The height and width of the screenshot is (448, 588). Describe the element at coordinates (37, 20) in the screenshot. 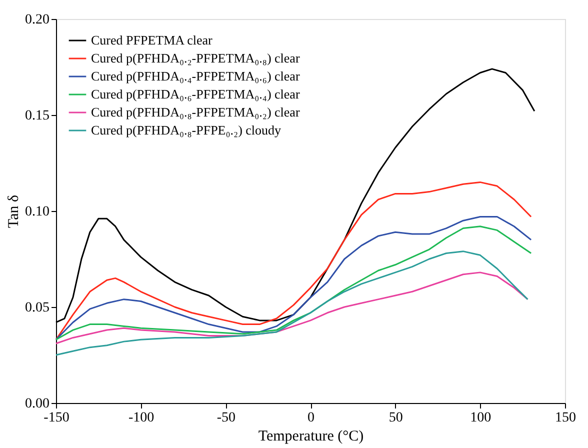

I see `y-tick-label: 0.20` at that location.